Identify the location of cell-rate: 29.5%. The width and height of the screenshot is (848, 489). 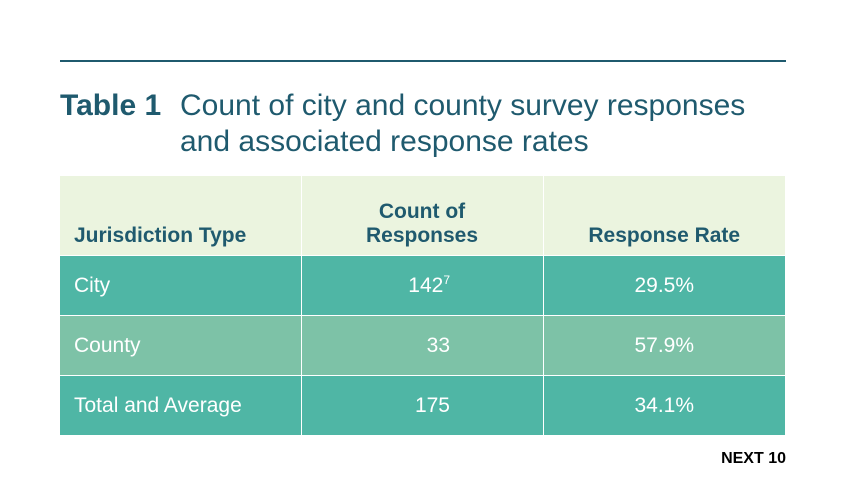
(664, 285).